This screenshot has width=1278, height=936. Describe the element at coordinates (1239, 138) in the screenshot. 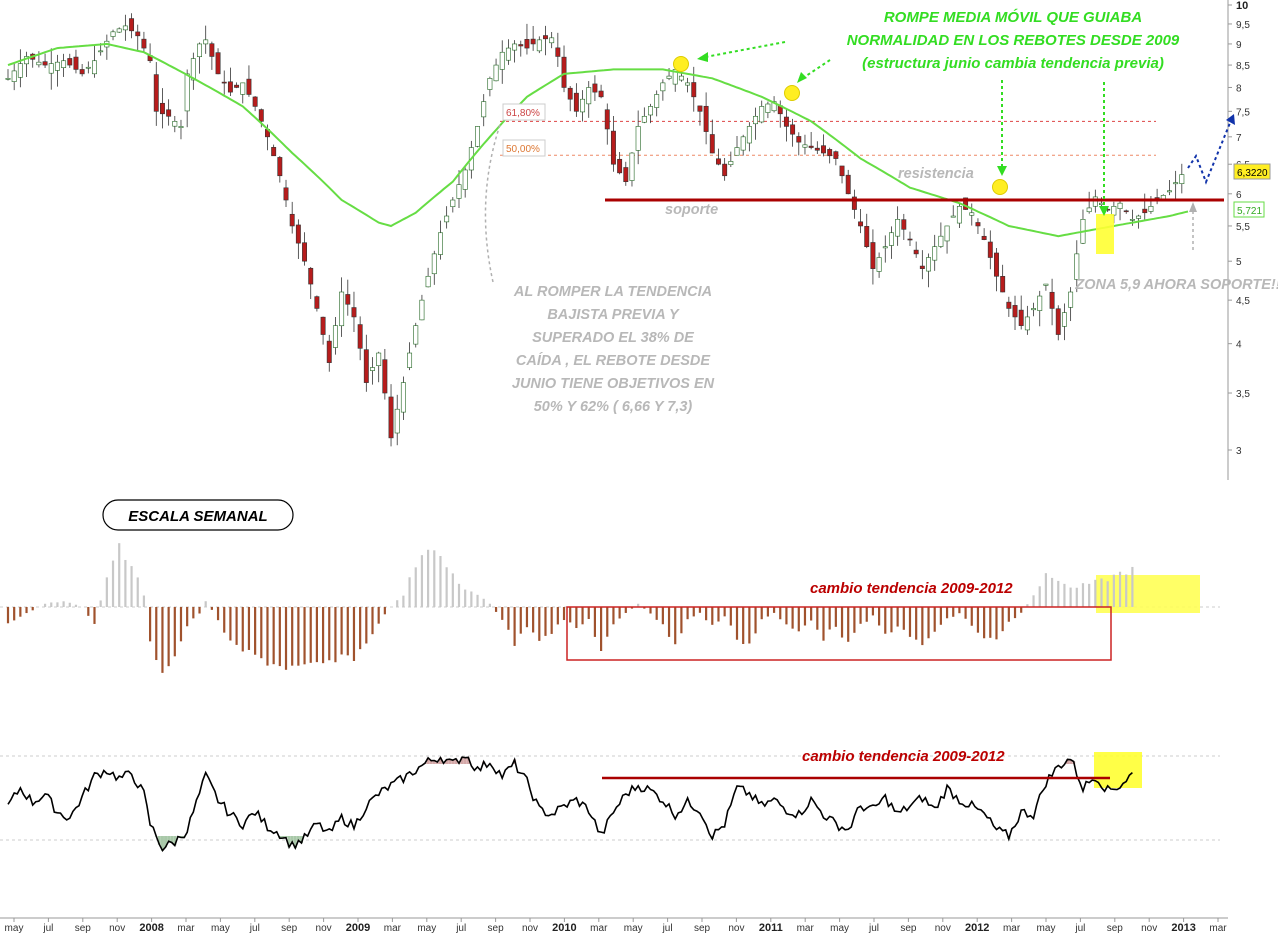

I see `price-tick-label: 7` at that location.